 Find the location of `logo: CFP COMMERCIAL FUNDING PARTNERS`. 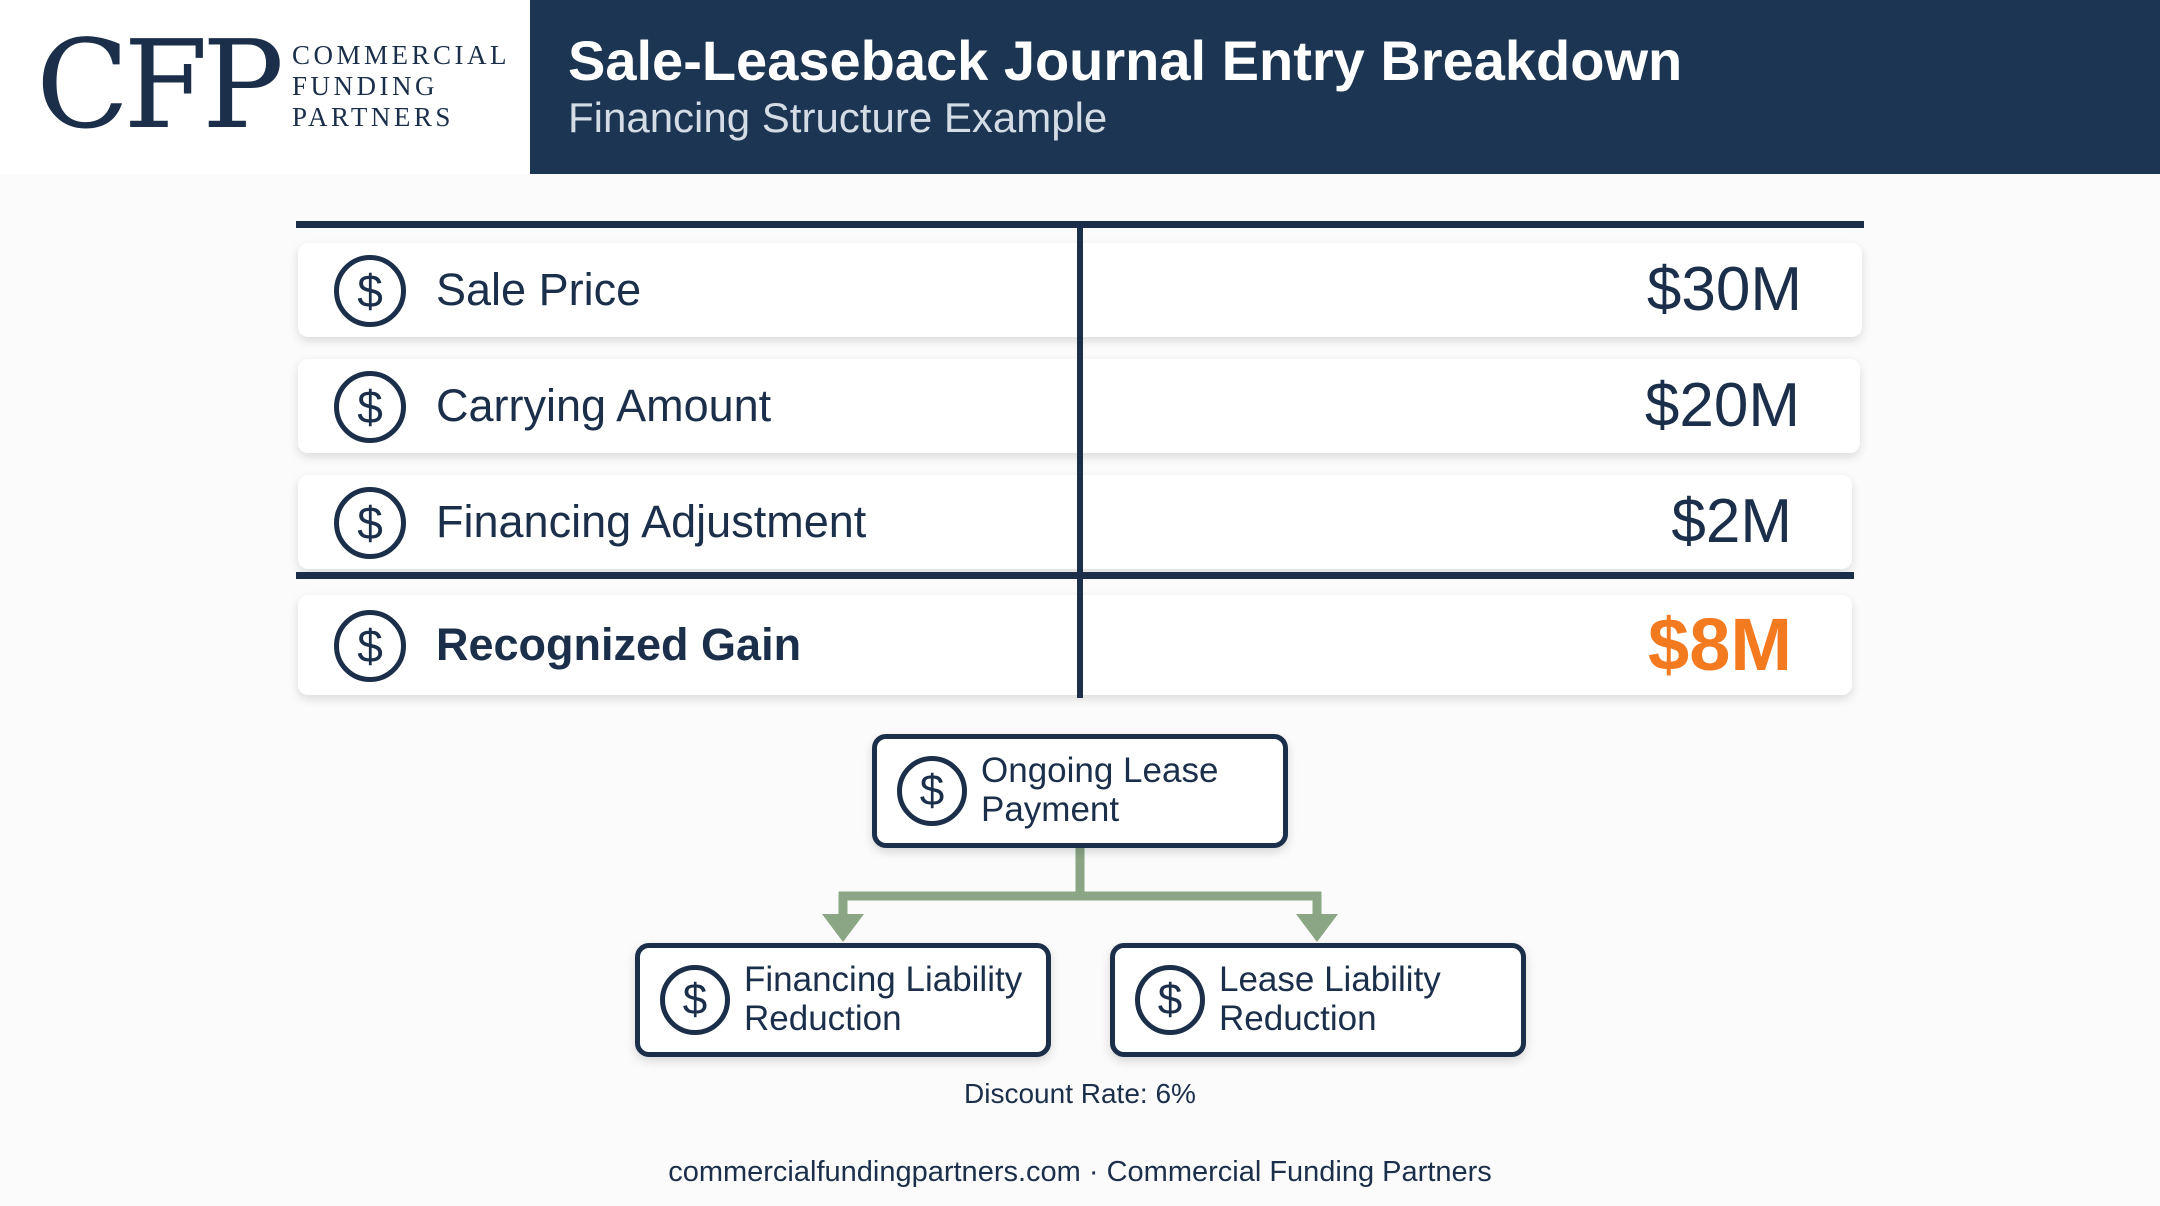

logo: CFP COMMERCIAL FUNDING PARTNERS is located at coordinates (265, 87).